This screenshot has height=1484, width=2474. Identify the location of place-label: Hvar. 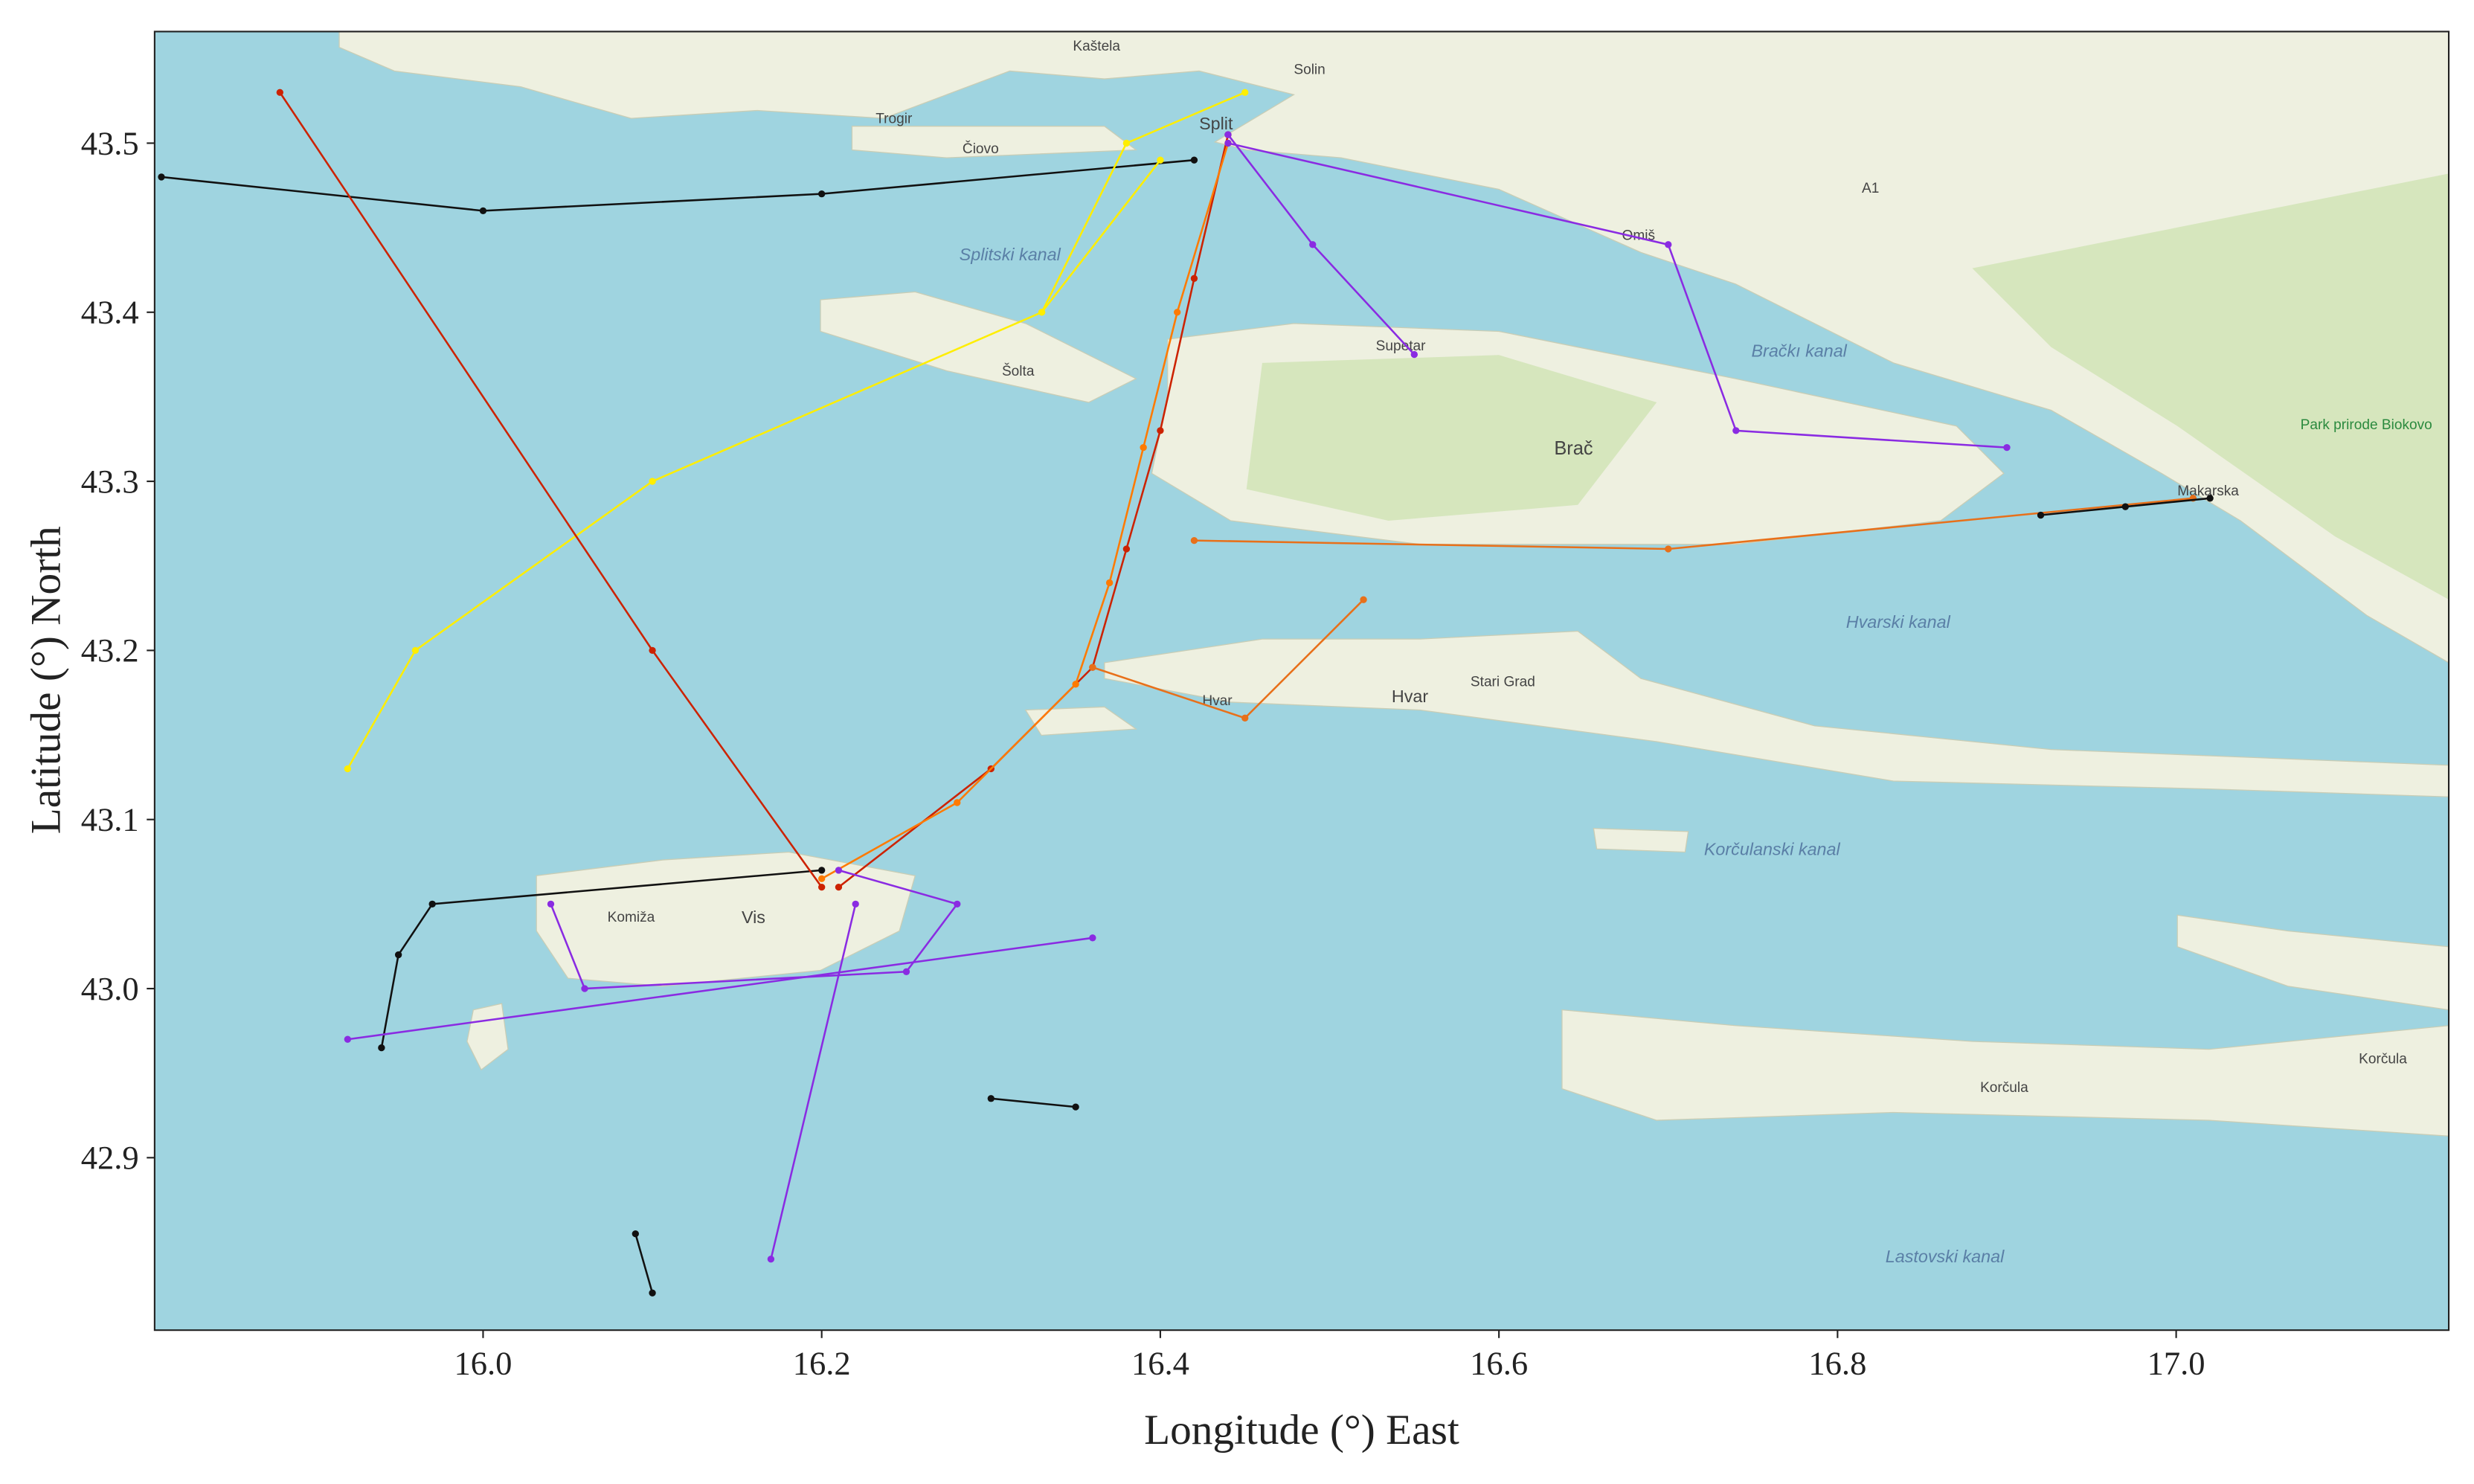
(1217, 701).